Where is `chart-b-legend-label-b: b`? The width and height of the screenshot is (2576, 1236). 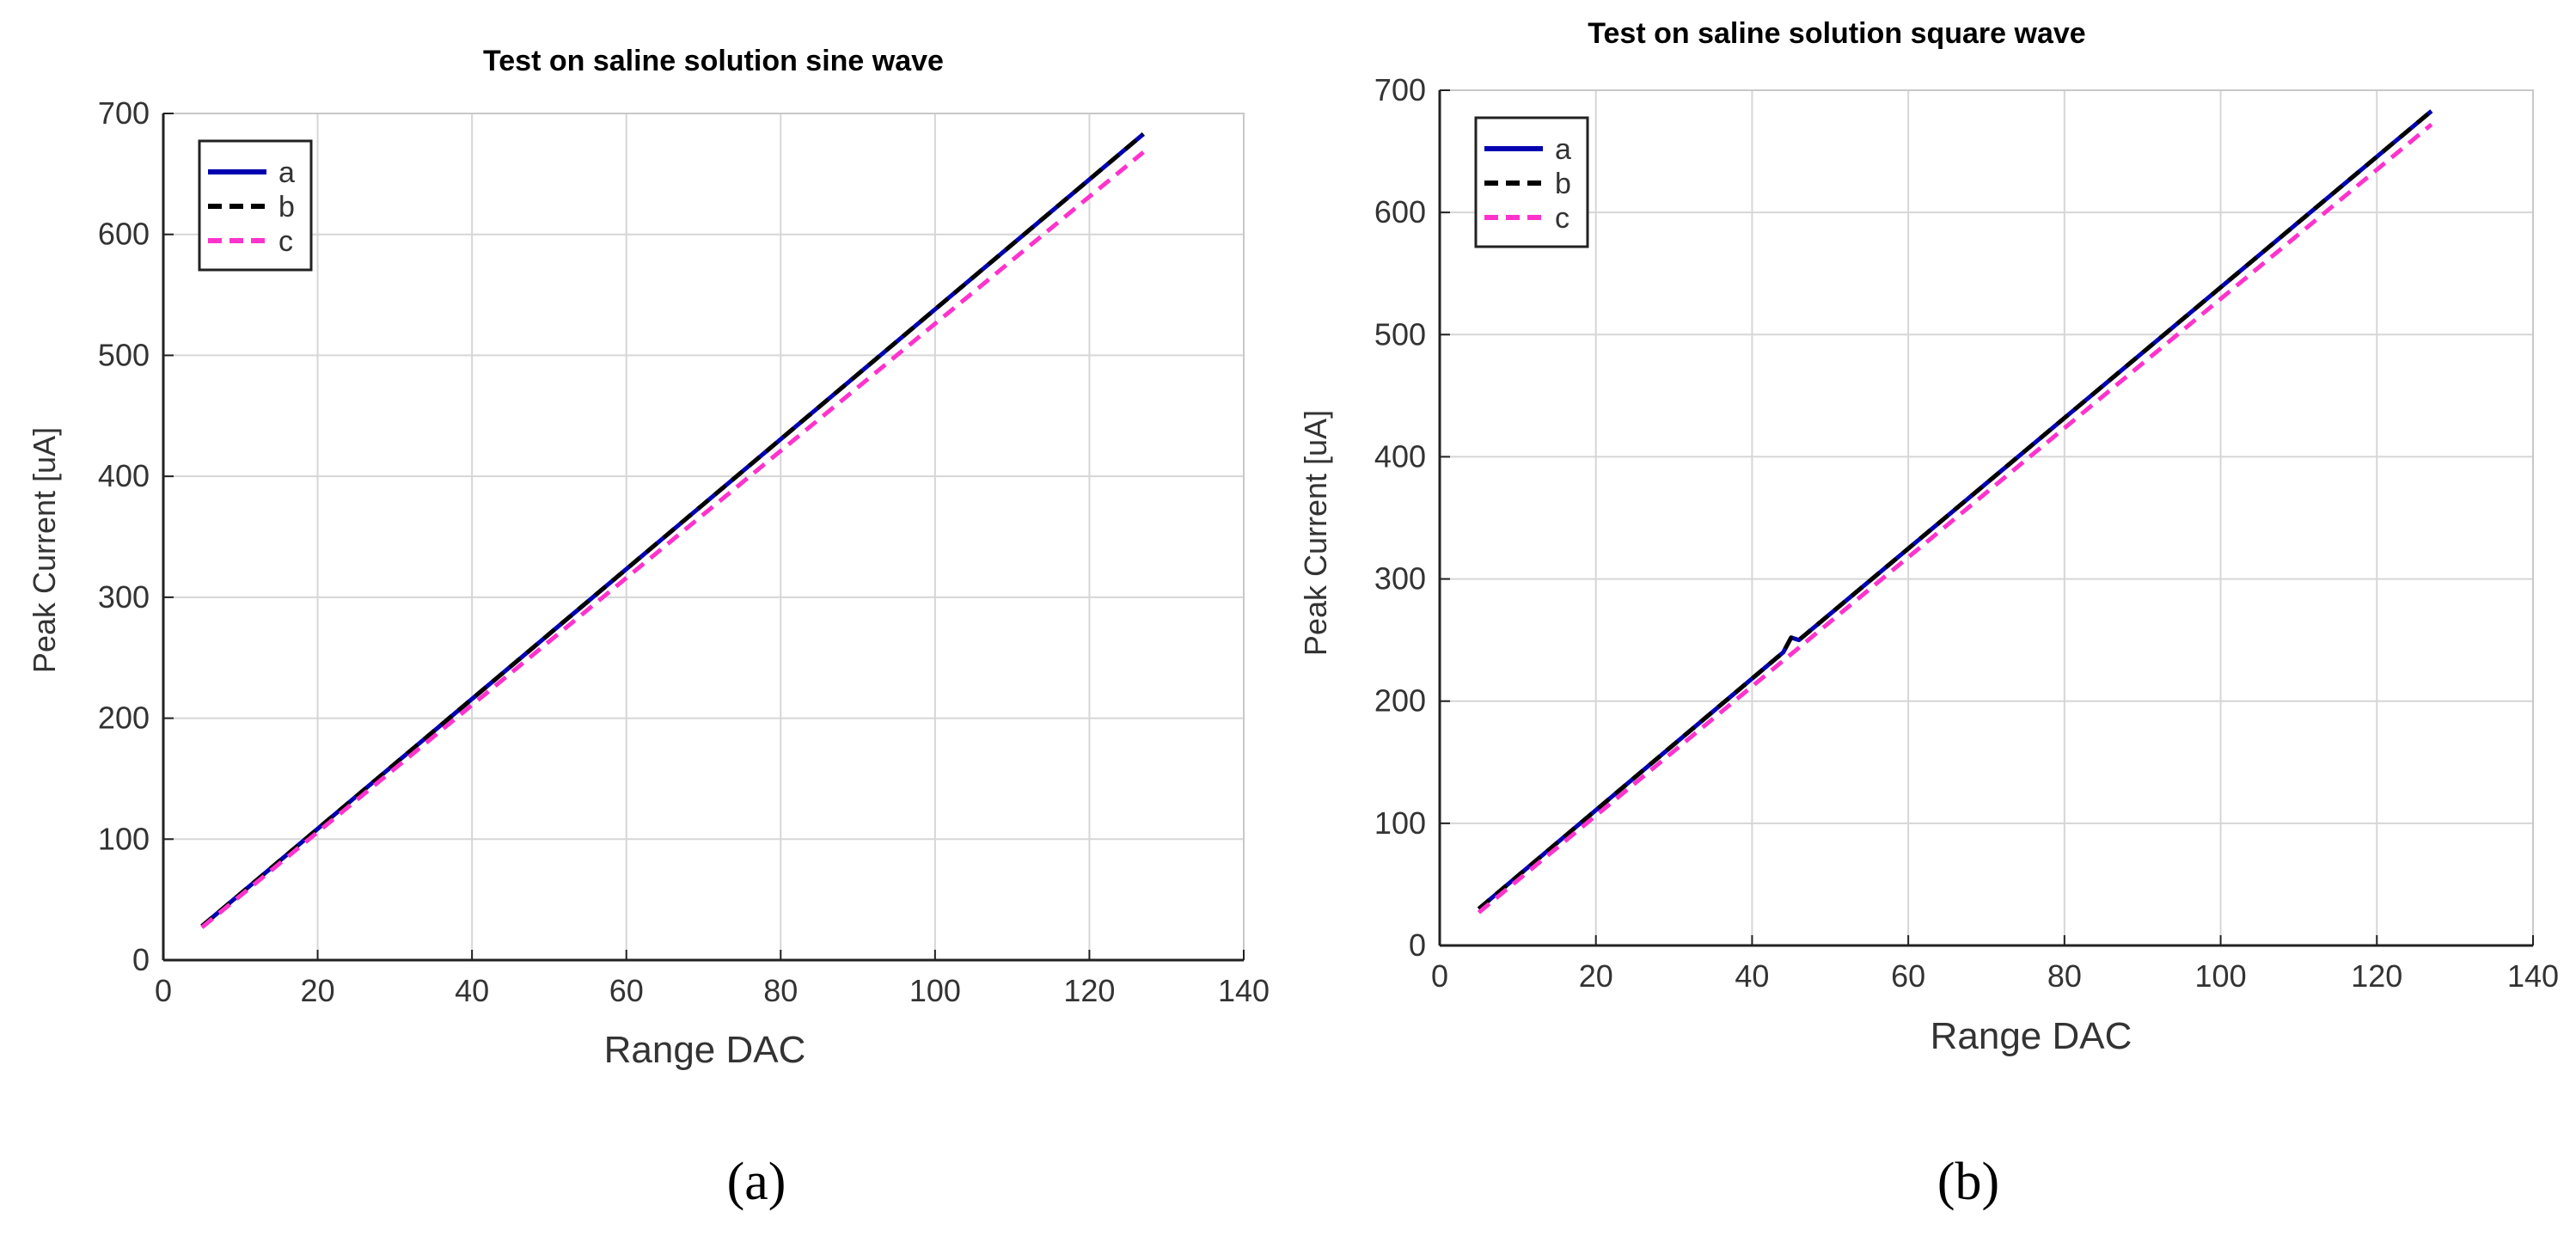 chart-b-legend-label-b: b is located at coordinates (1563, 184).